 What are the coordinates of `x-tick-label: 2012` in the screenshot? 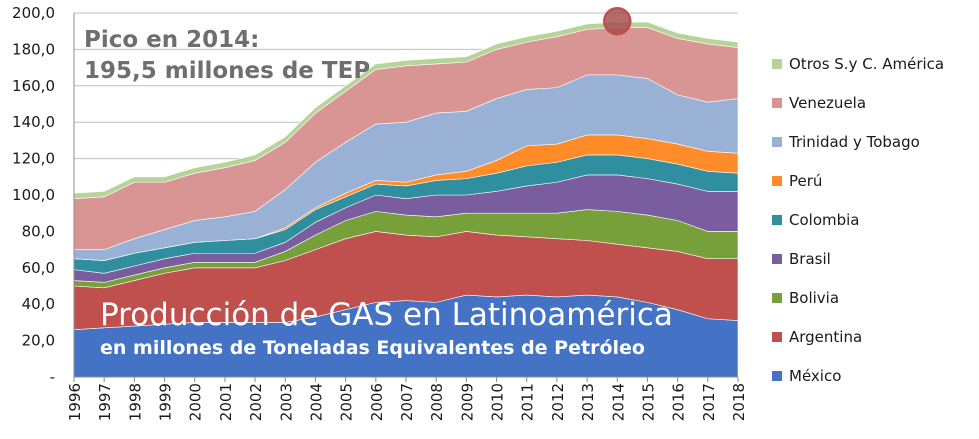 It's located at (558, 402).